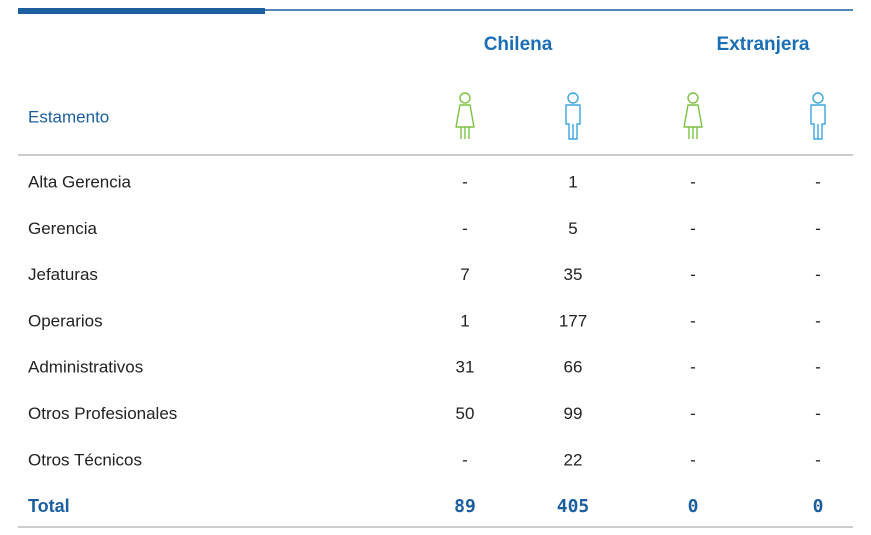 Image resolution: width=871 pixels, height=535 pixels. What do you see at coordinates (141, 11) in the screenshot?
I see `top-accent` at bounding box center [141, 11].